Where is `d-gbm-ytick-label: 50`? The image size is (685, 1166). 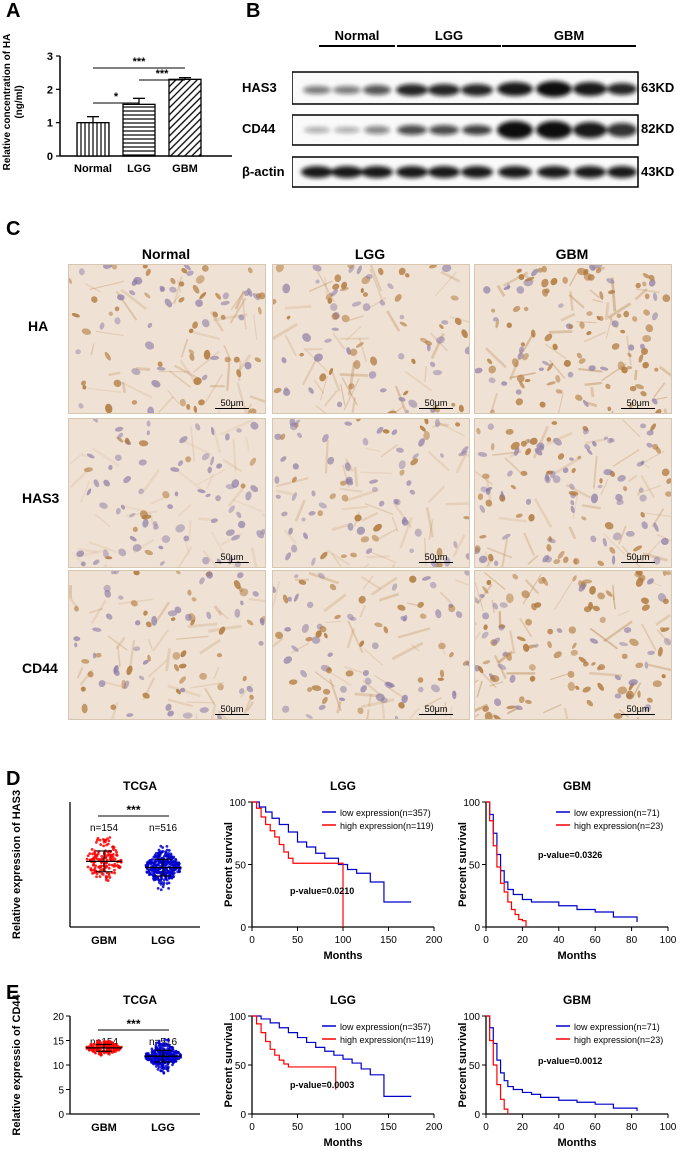 d-gbm-ytick-label: 50 is located at coordinates (475, 866).